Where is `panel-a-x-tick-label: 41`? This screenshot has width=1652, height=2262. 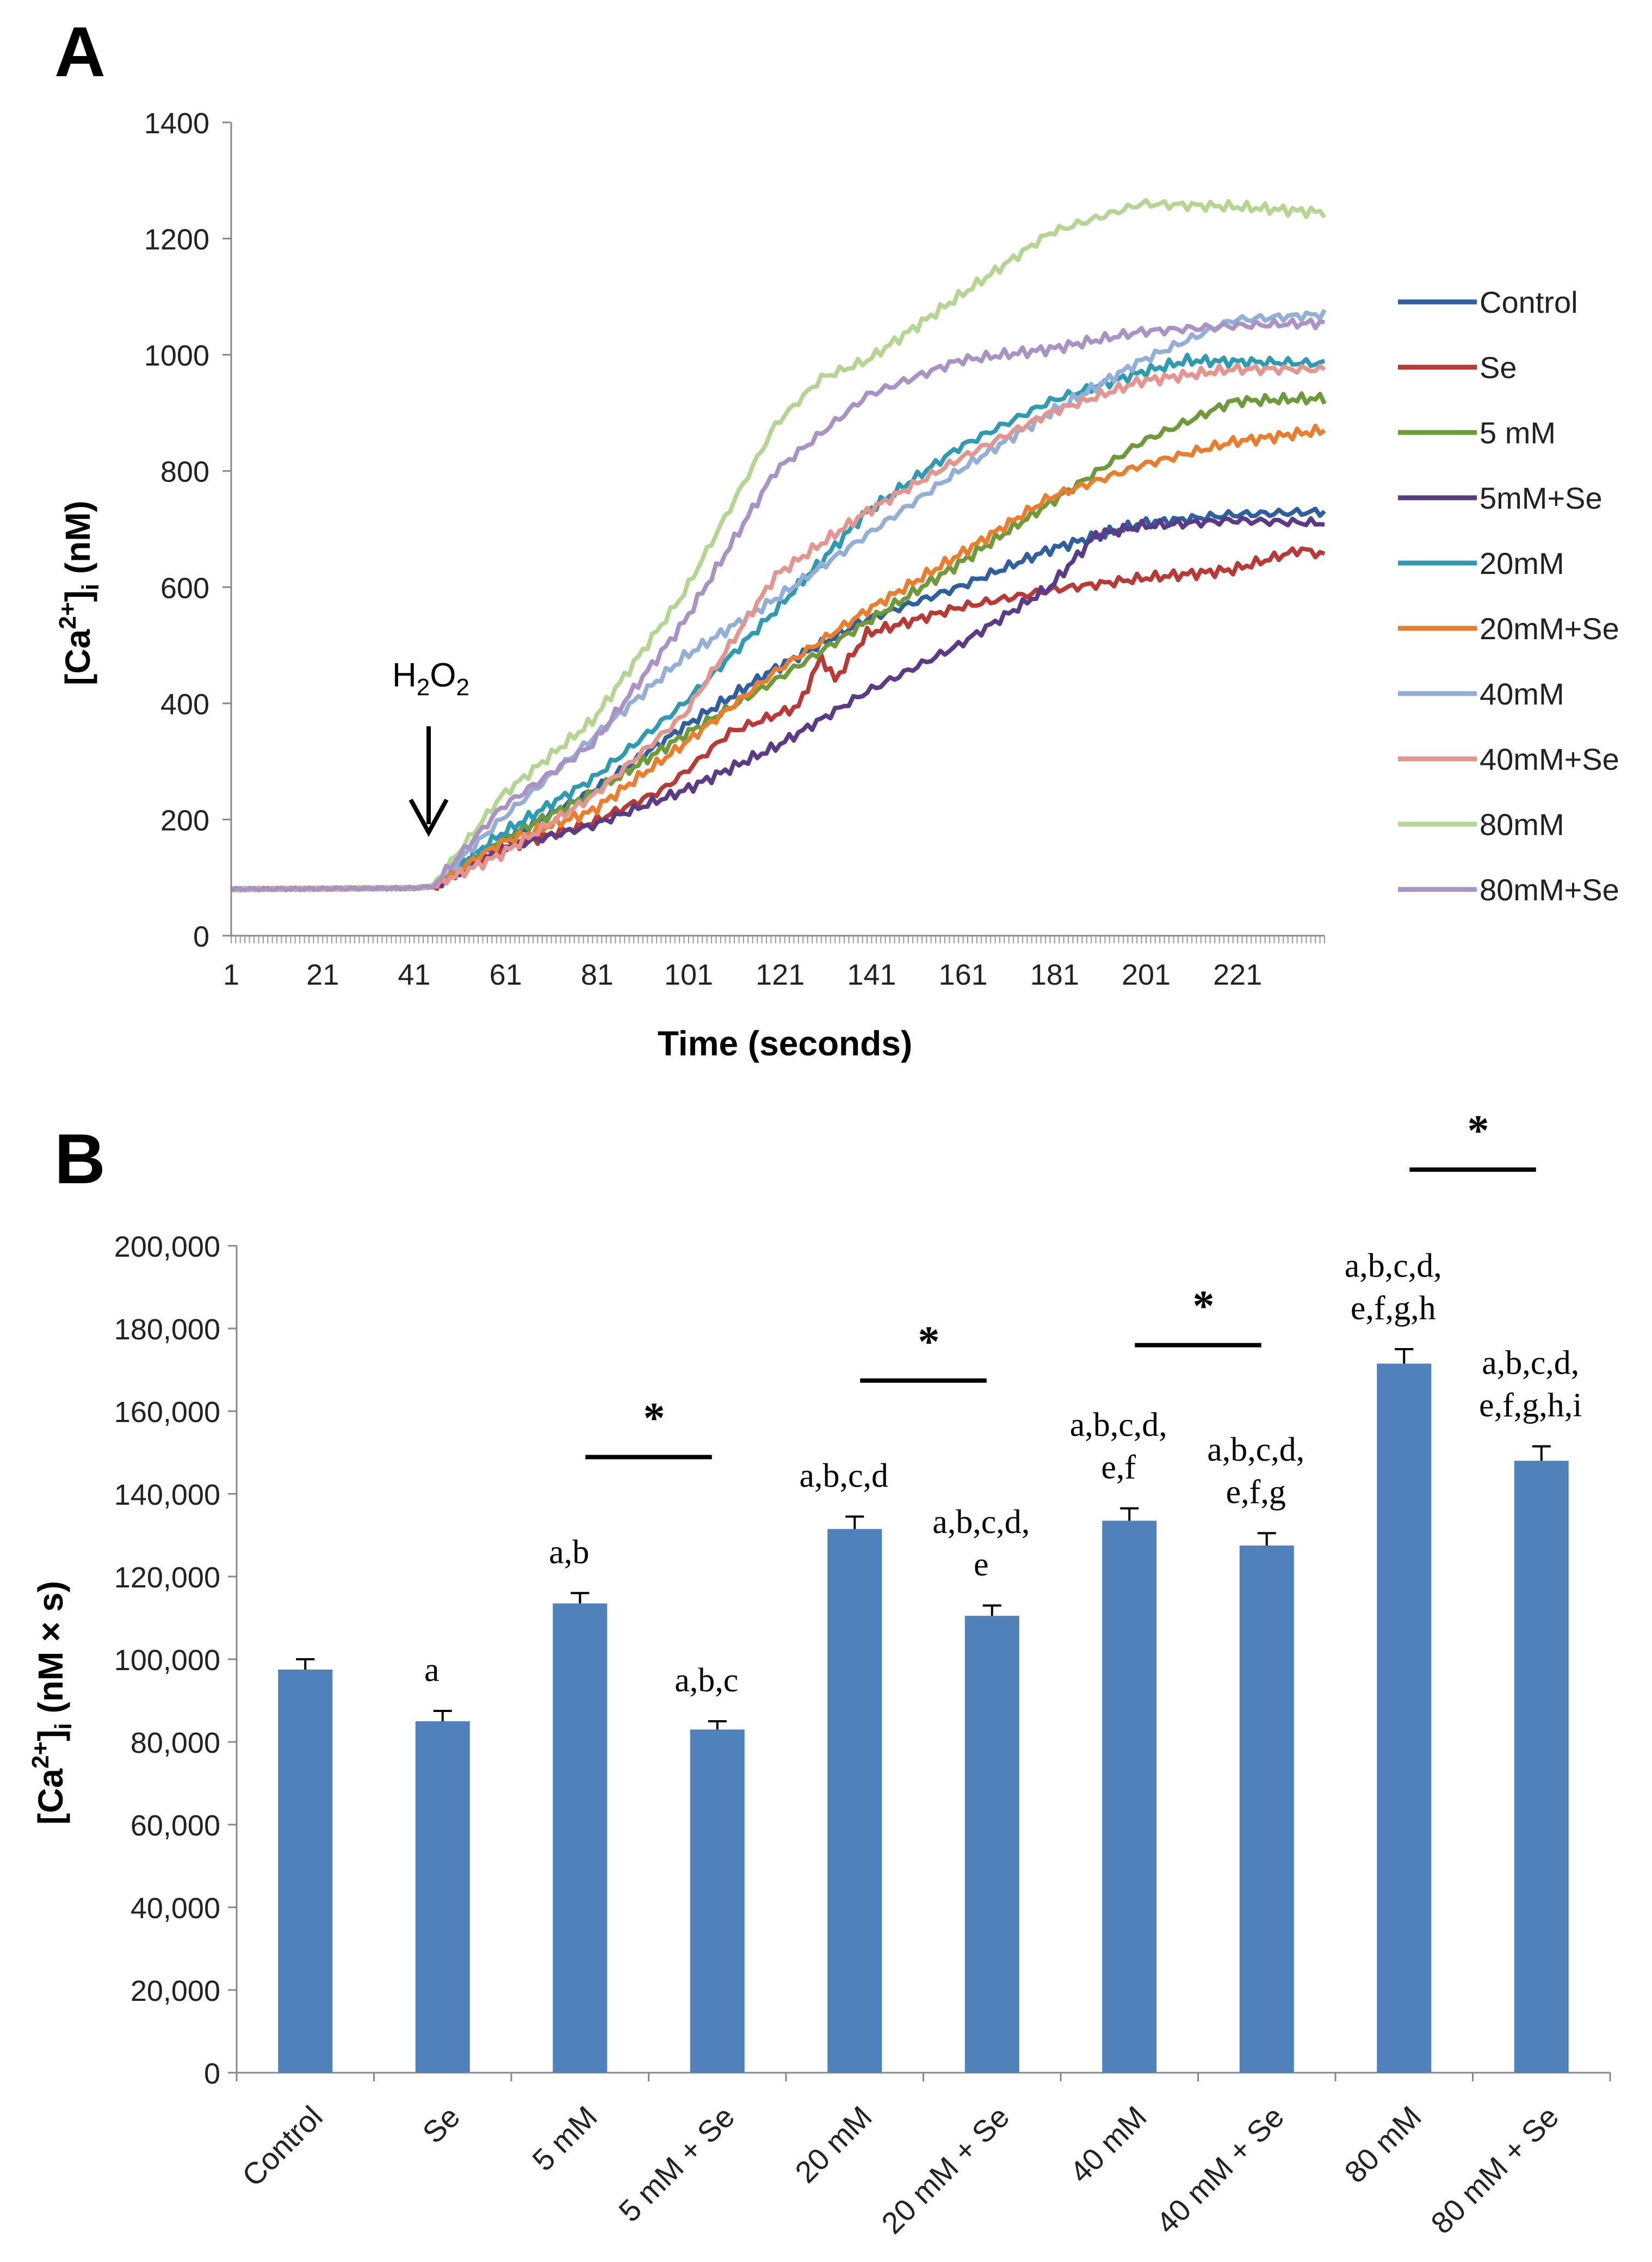 panel-a-x-tick-label: 41 is located at coordinates (414, 975).